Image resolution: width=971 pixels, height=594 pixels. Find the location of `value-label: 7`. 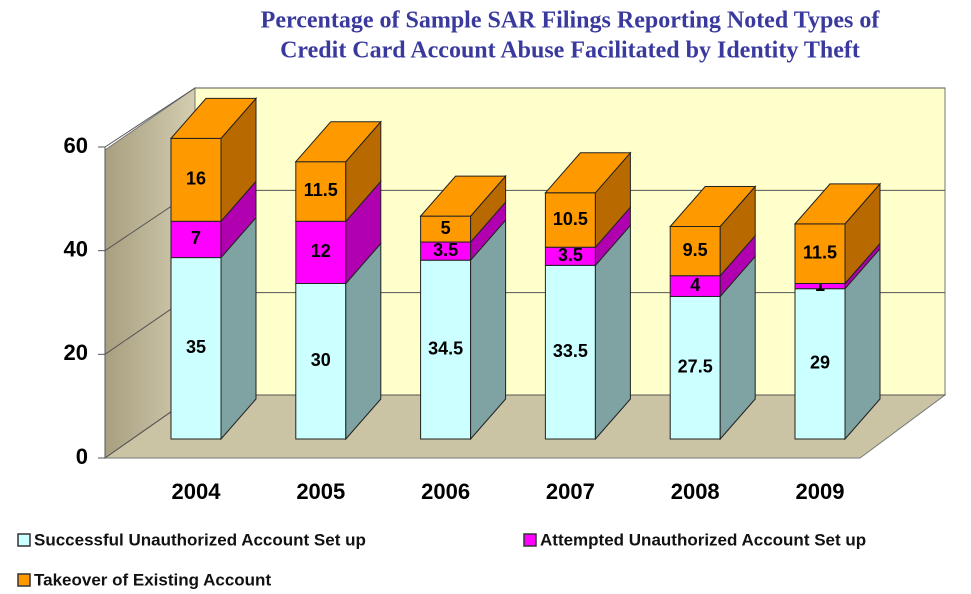

value-label: 7 is located at coordinates (196, 238).